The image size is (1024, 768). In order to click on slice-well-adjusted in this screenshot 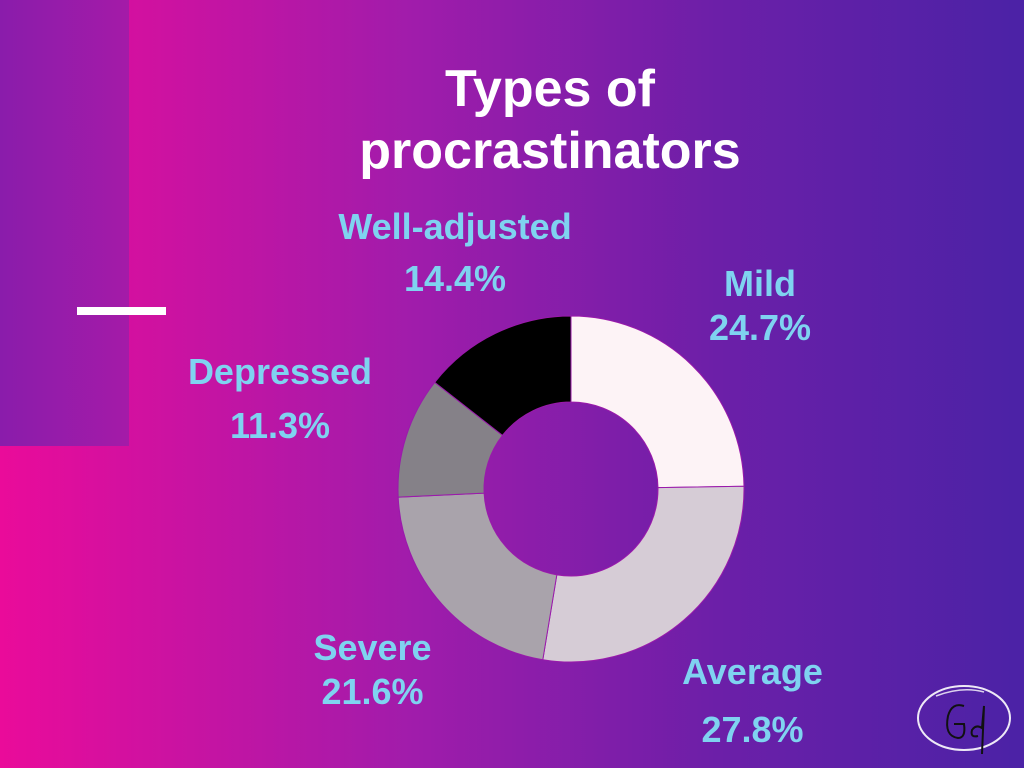, I will do `click(503, 376)`.